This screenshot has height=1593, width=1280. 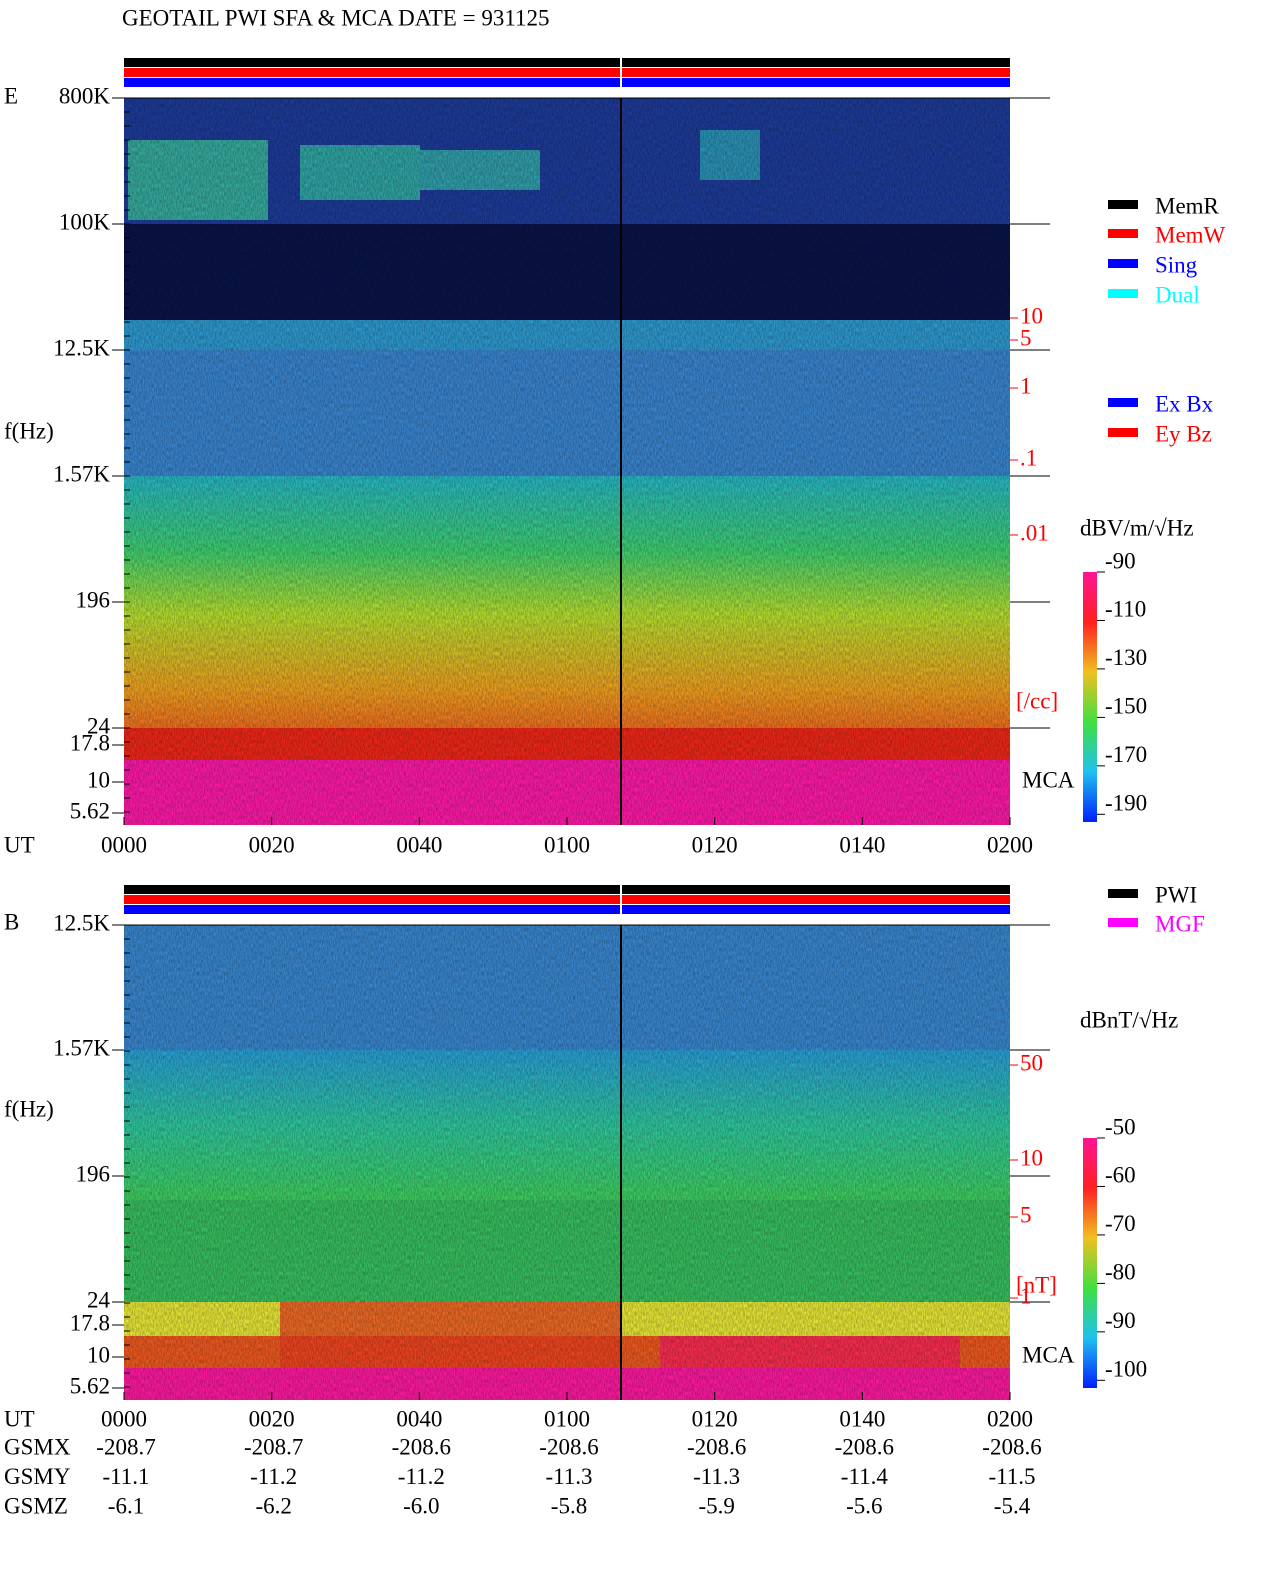 I want to click on time-tick-label: 0200, so click(x=1010, y=844).